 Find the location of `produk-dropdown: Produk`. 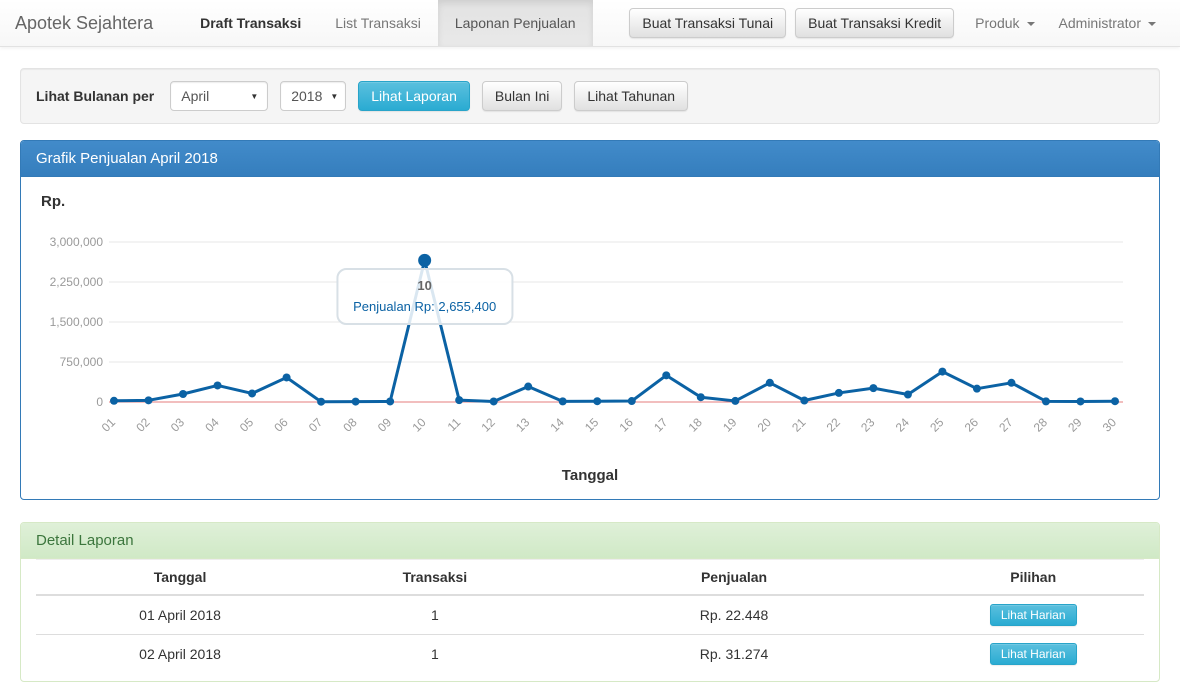

produk-dropdown: Produk is located at coordinates (1004, 23).